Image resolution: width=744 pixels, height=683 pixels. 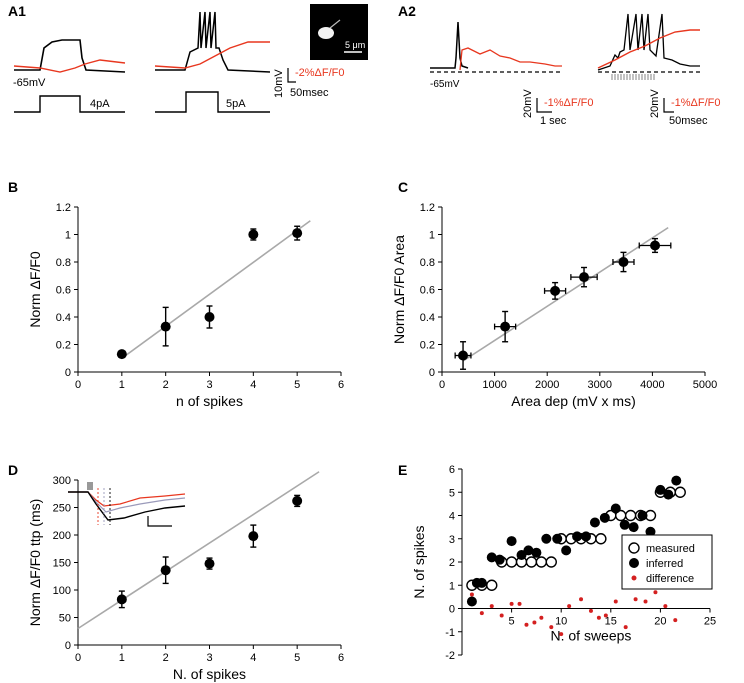 I want to click on c-y-axis-label: Norm ΔF/F0 Area, so click(x=399, y=289).